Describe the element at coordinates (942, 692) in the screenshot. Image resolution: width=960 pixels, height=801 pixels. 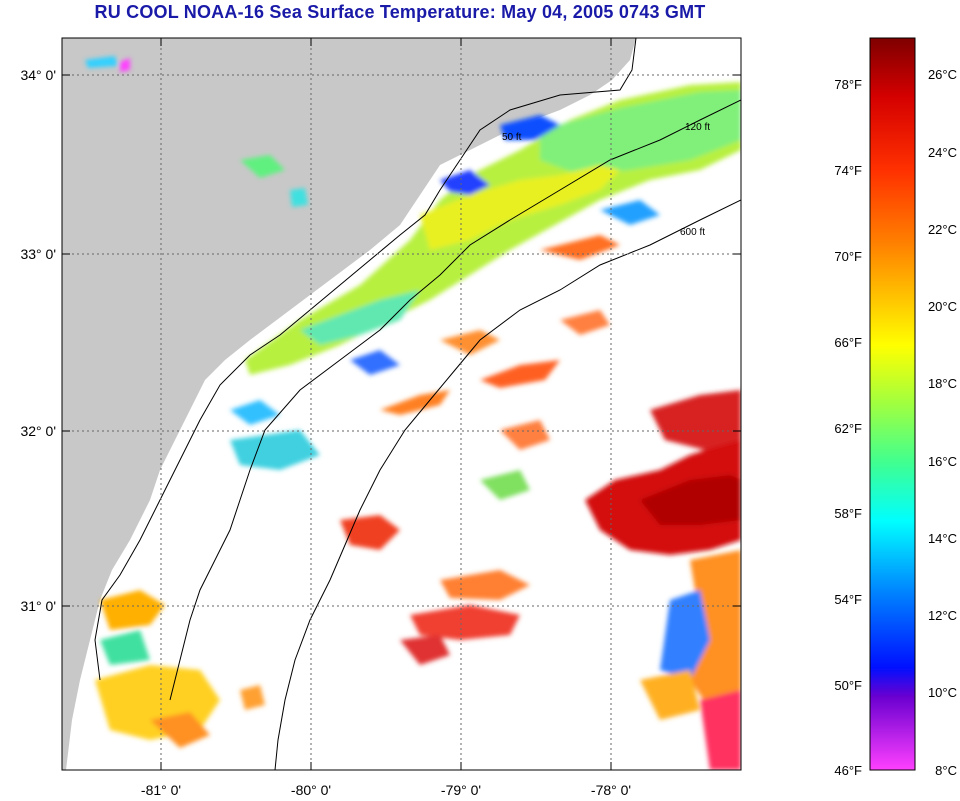
I see `colorbar-label-c-8: 10°C` at that location.